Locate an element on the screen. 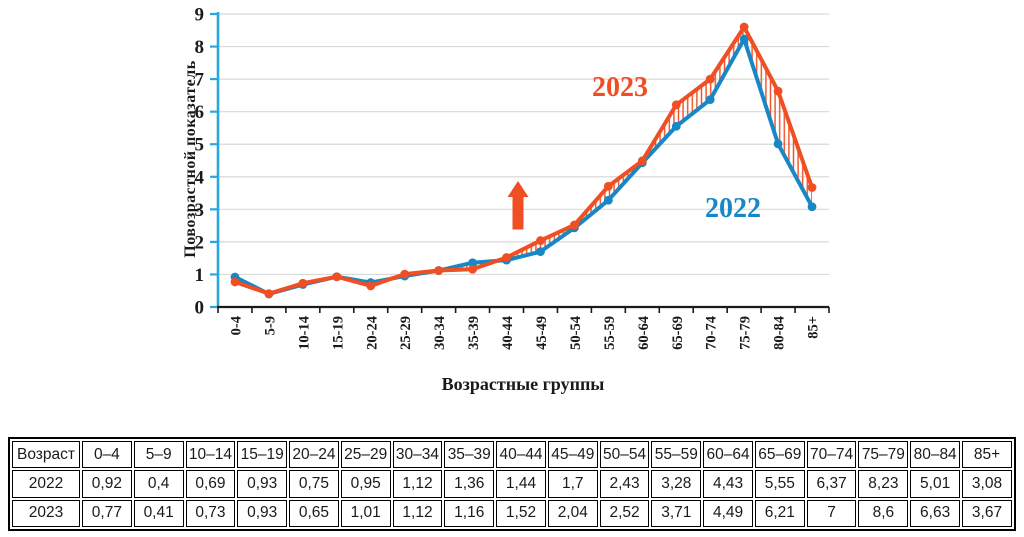 This screenshot has height=537, width=1024. series-2022-label: 2022 is located at coordinates (733, 208).